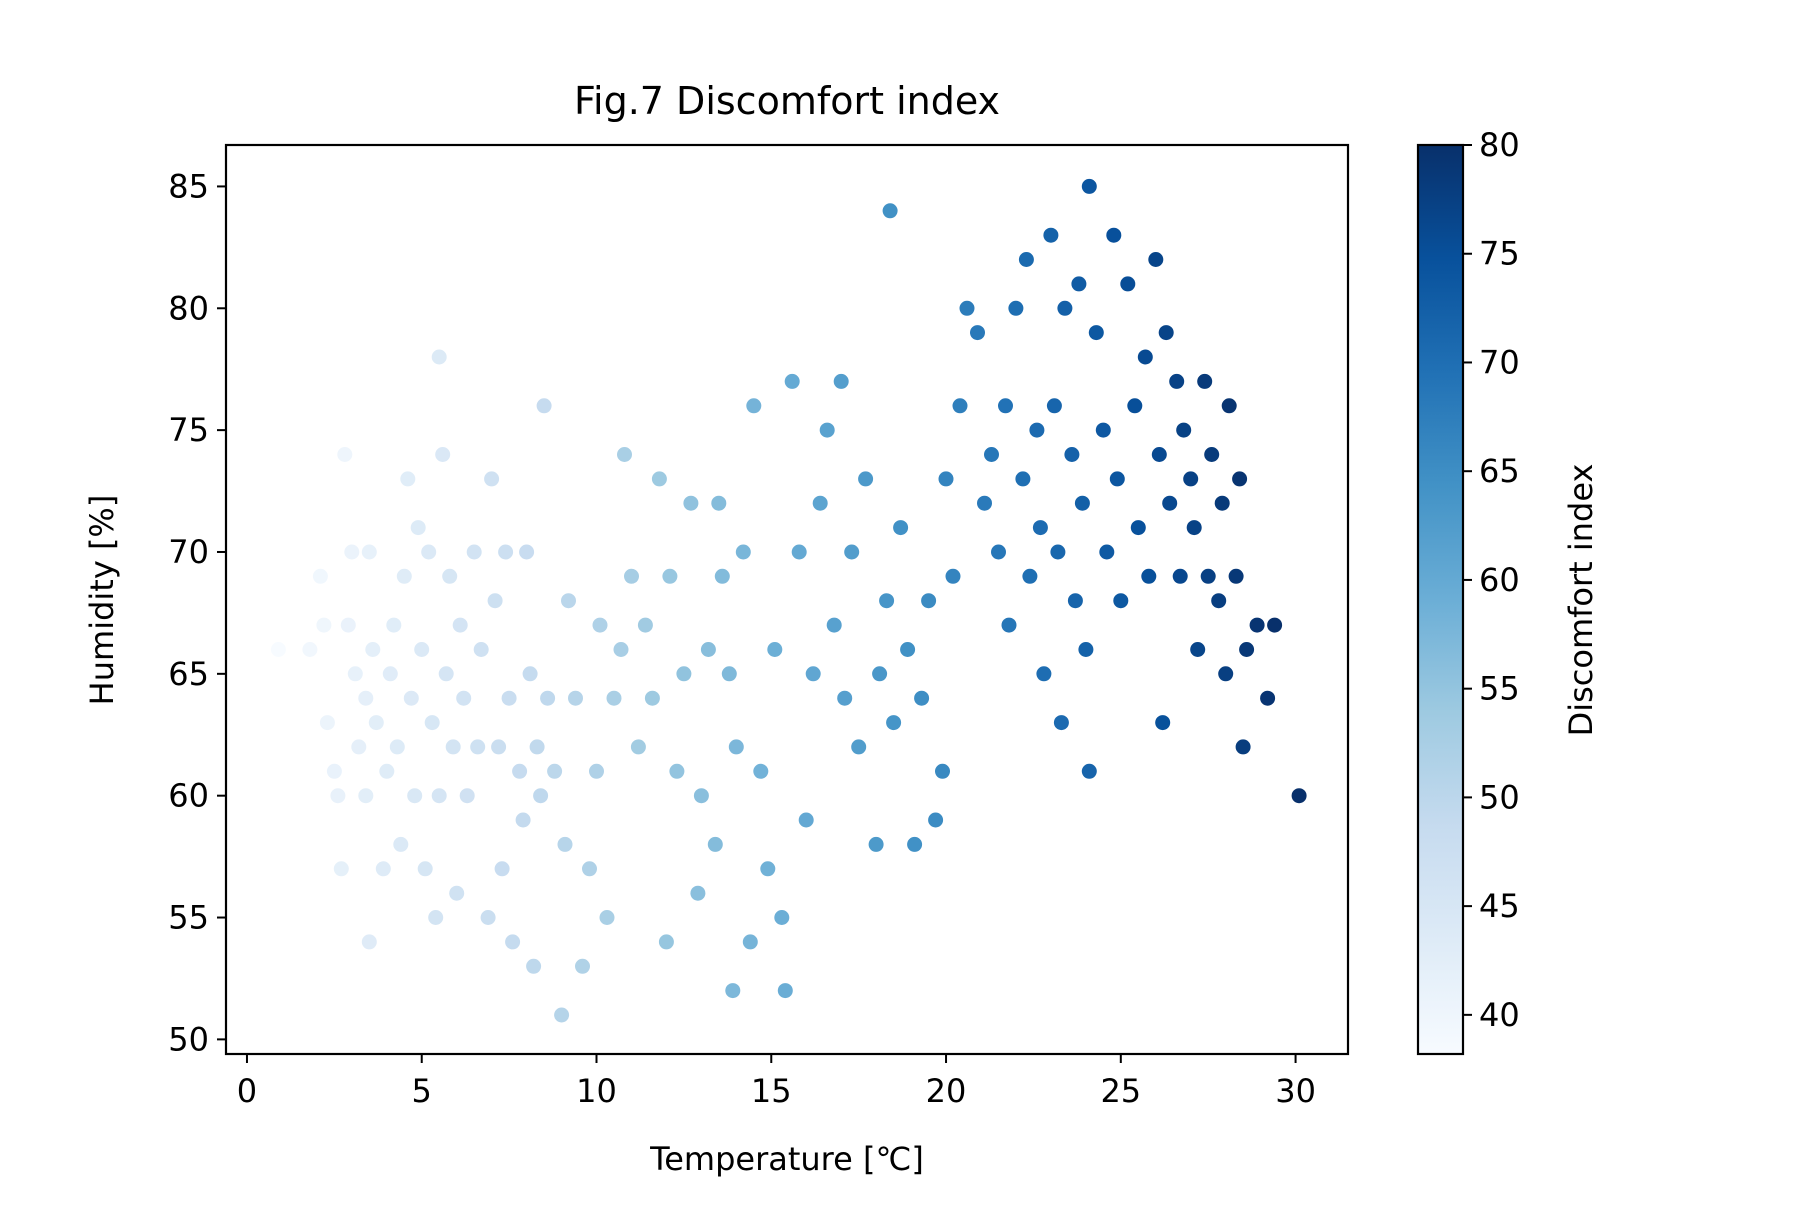 The height and width of the screenshot is (1205, 1800). Describe the element at coordinates (786, 1159) in the screenshot. I see `x-axis-label: Temperature [℃]` at that location.